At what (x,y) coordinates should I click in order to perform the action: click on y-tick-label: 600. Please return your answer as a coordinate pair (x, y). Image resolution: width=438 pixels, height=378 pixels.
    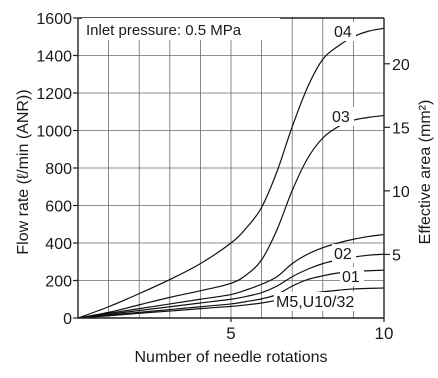
    Looking at the image, I should click on (58, 207).